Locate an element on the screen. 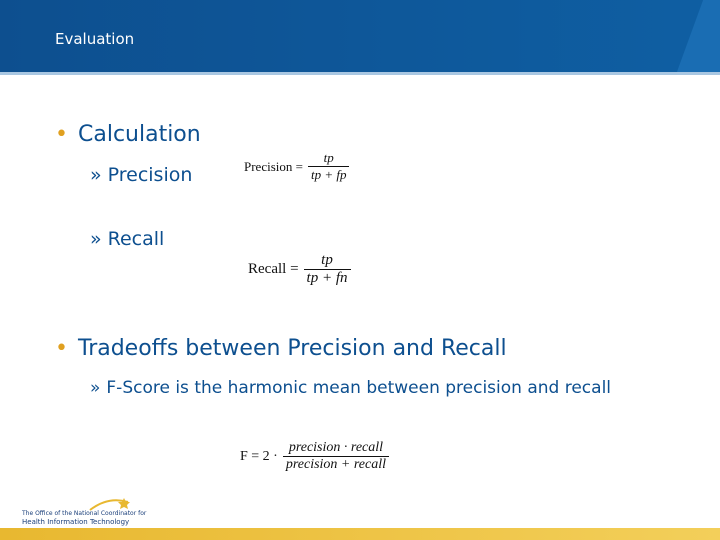 Image resolution: width=720 pixels, height=540 pixels. sub-bullet-item: » Recall is located at coordinates (165, 239).